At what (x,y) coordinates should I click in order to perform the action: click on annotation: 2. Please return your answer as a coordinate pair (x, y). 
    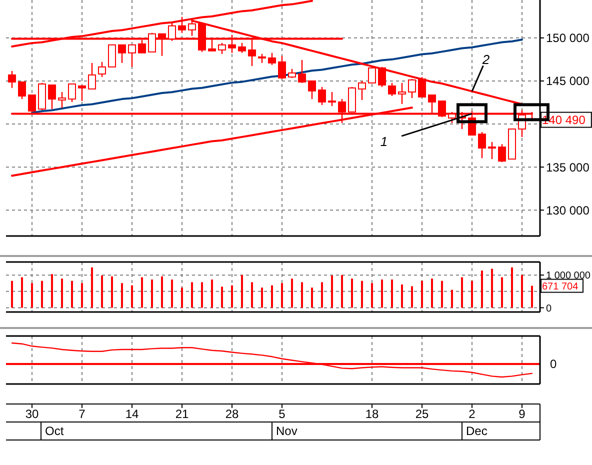
    Looking at the image, I should click on (485, 59).